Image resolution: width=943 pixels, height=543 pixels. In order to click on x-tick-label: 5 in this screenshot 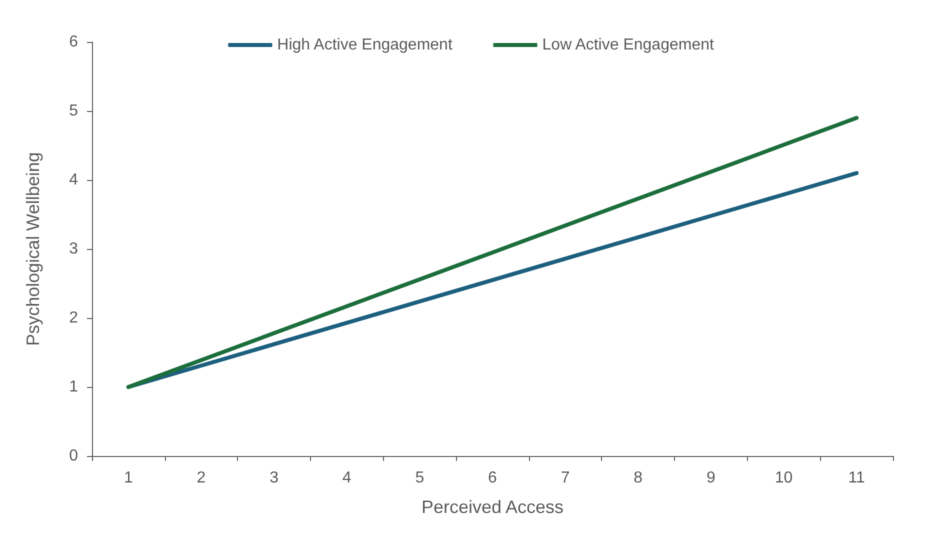, I will do `click(419, 478)`.